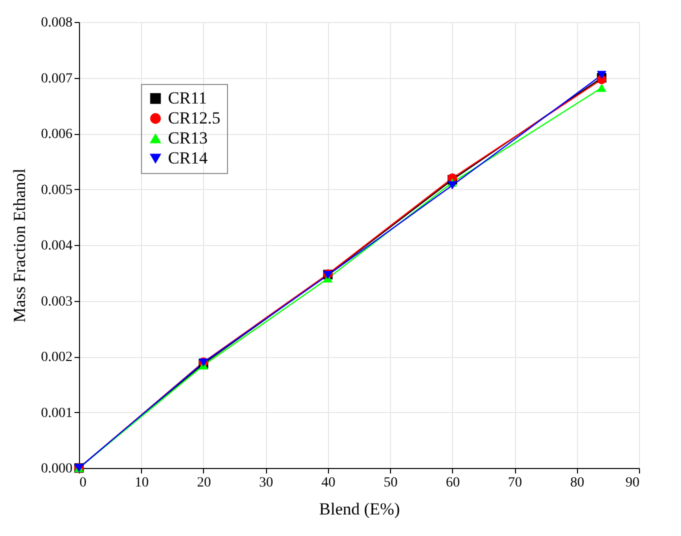 The width and height of the screenshot is (681, 536). I want to click on x-tick-label: 80, so click(577, 483).